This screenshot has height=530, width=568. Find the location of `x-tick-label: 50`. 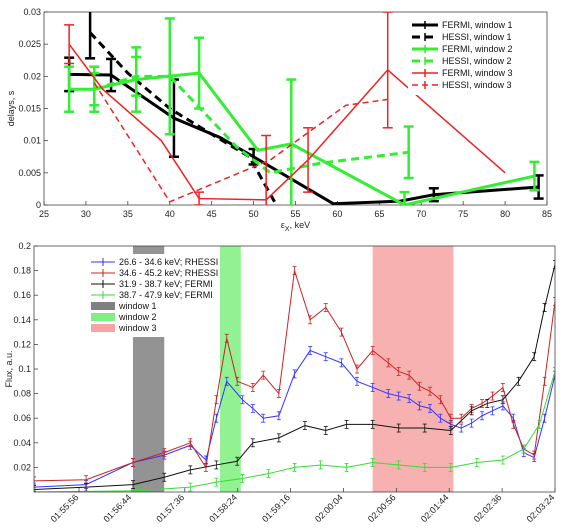

x-tick-label: 50 is located at coordinates (254, 214).